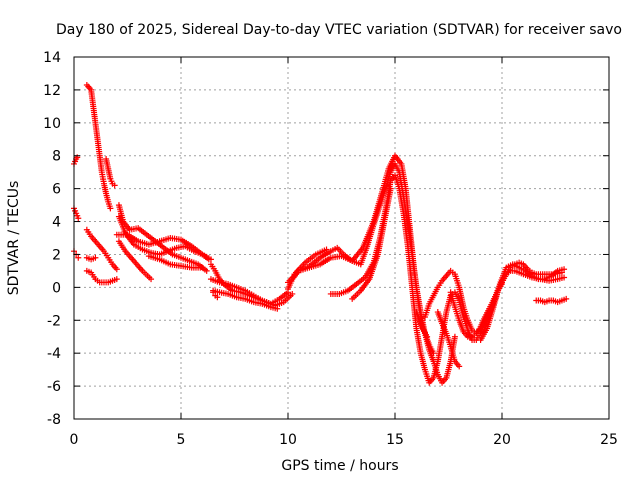 Image resolution: width=640 pixels, height=480 pixels. I want to click on y-tick-label: 14, so click(52, 58).